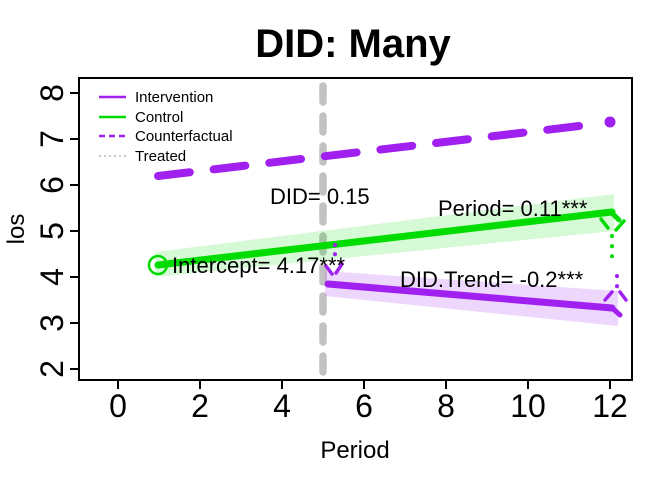  I want to click on legend-label-control: Control, so click(159, 117).